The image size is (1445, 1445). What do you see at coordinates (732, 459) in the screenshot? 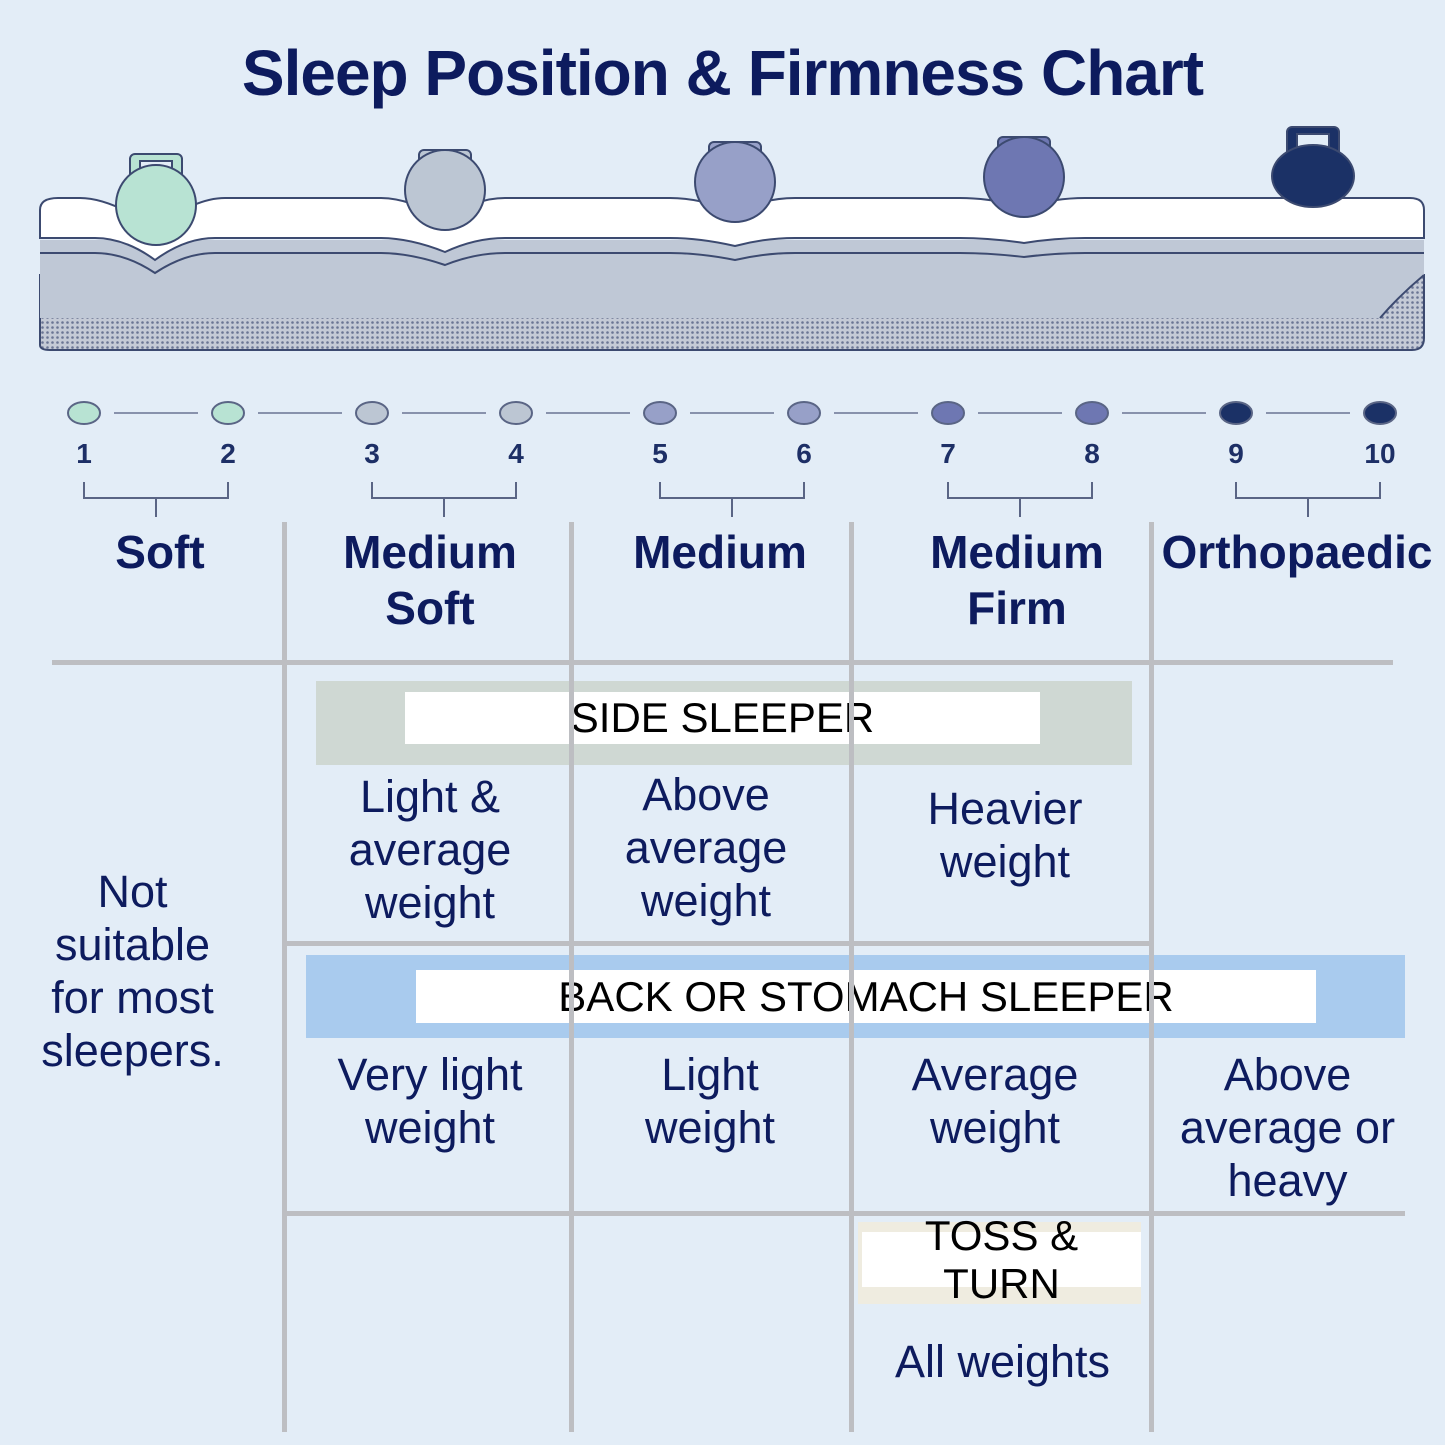
I see `firmness-scale` at bounding box center [732, 459].